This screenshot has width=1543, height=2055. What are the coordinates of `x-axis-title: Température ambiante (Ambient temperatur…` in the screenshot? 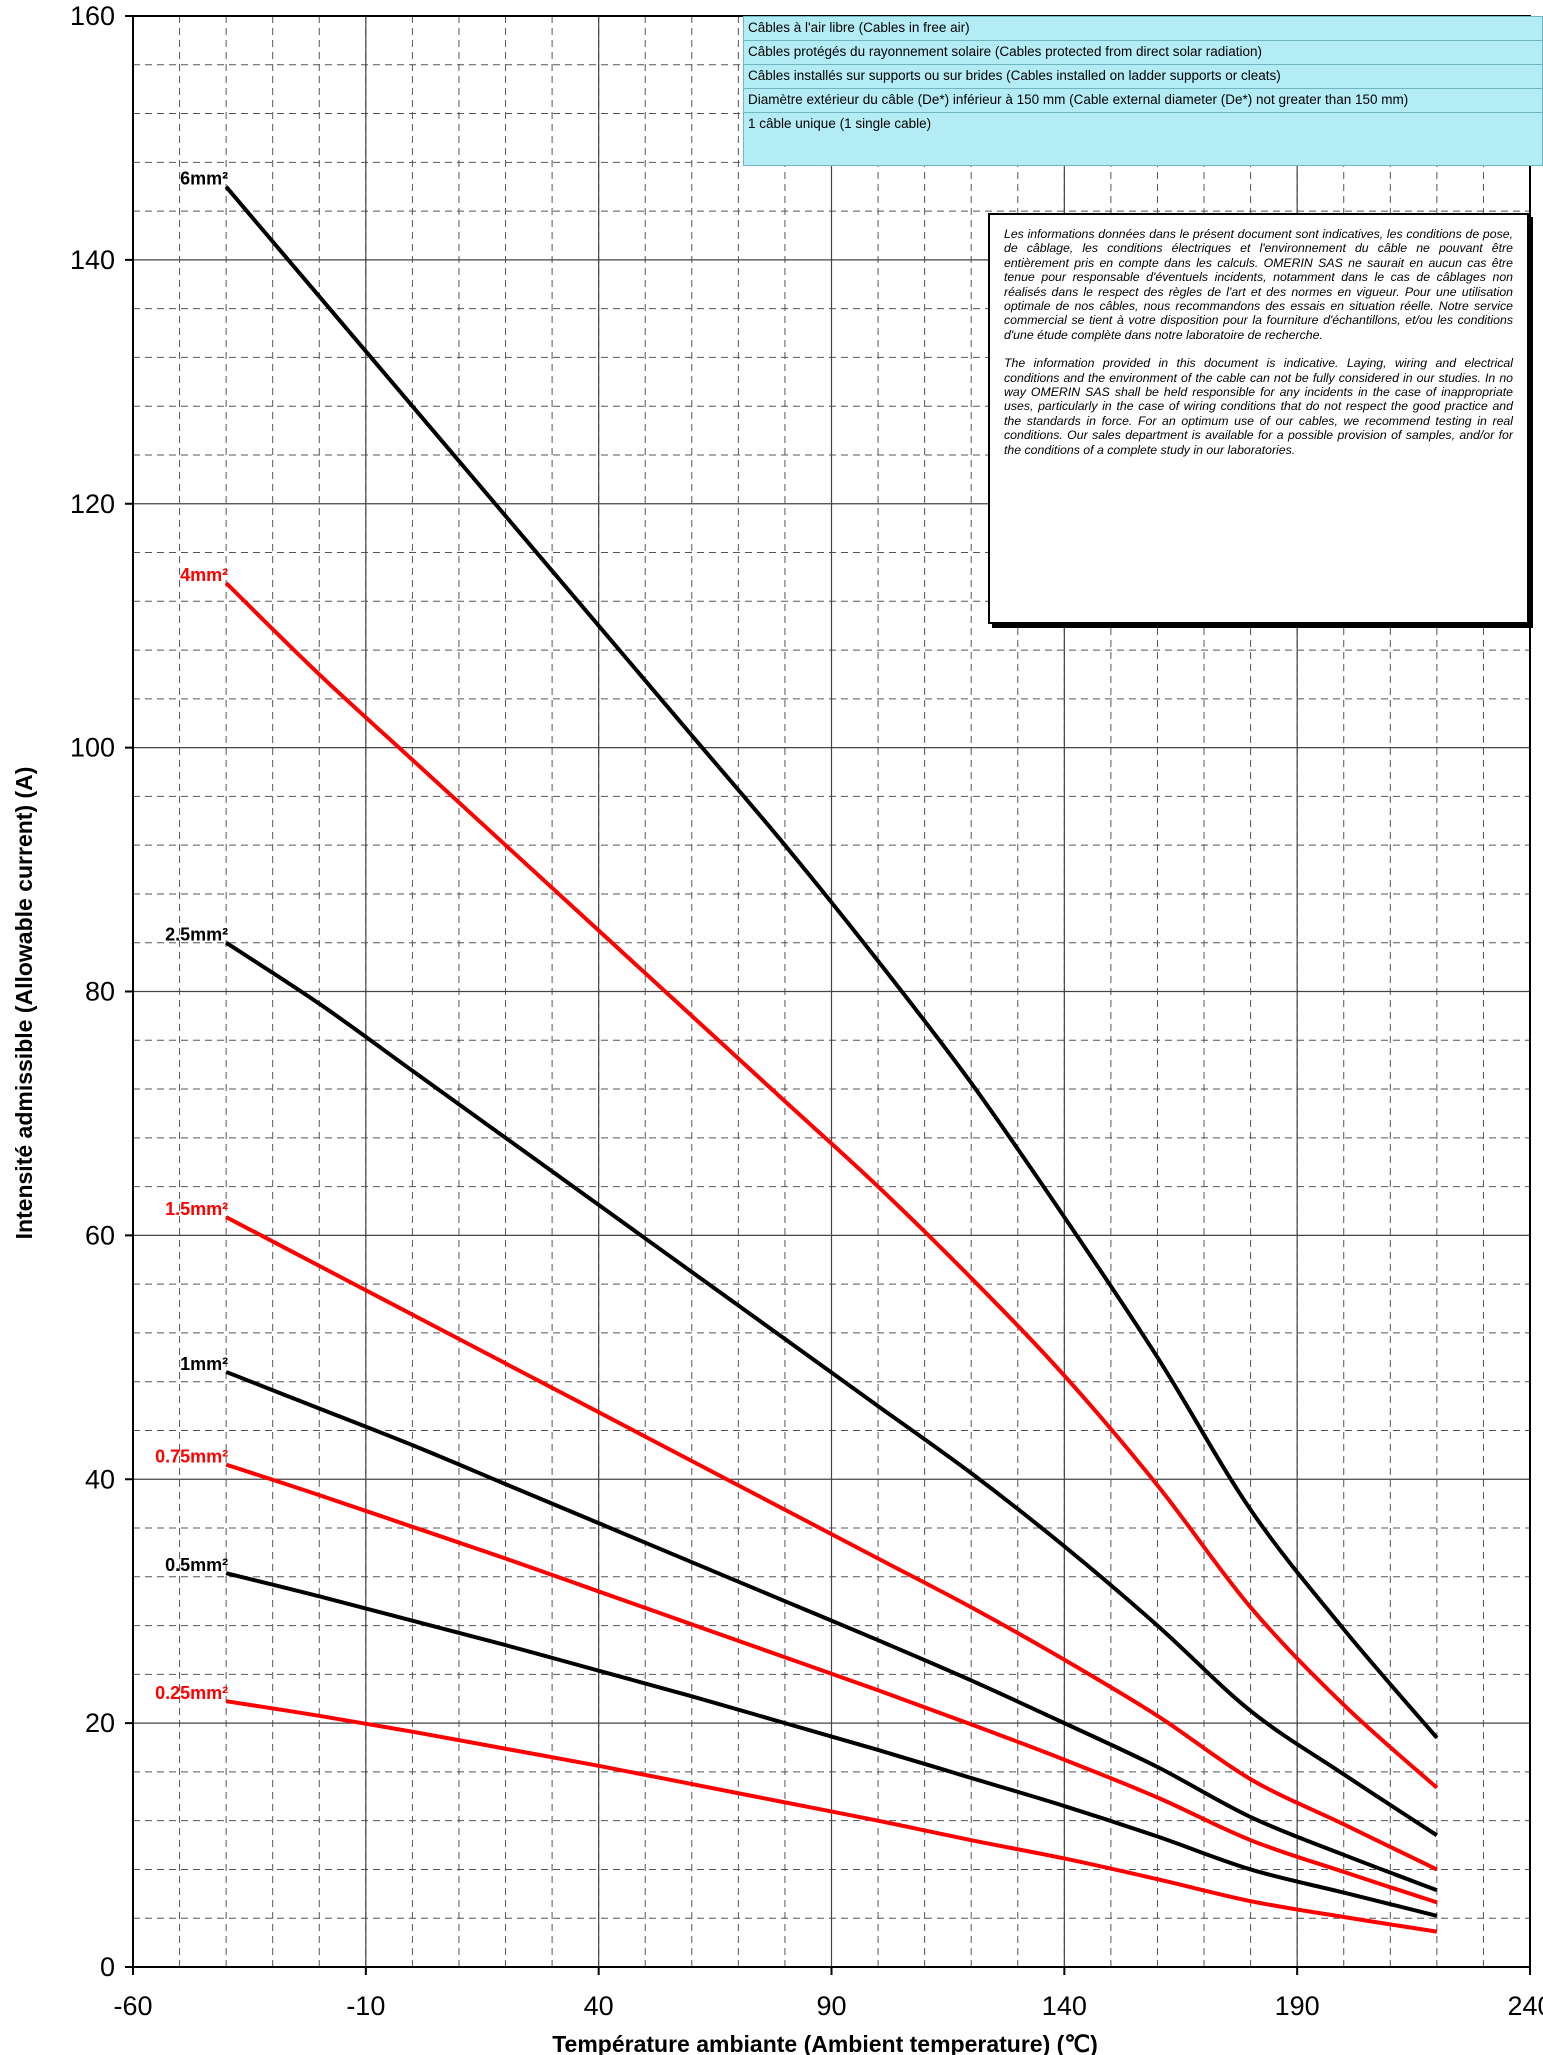 It's located at (825, 2043).